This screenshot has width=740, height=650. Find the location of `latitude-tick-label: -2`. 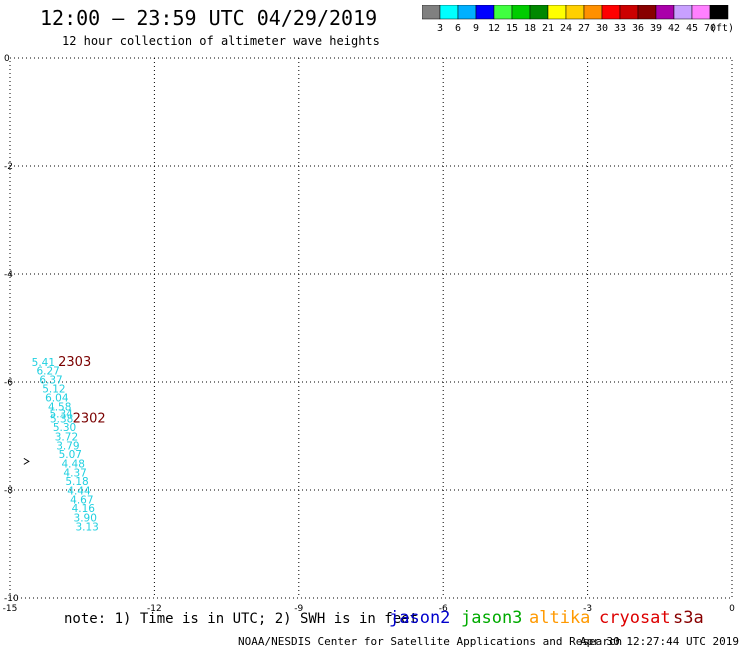

latitude-tick-label: -2 is located at coordinates (8, 167).